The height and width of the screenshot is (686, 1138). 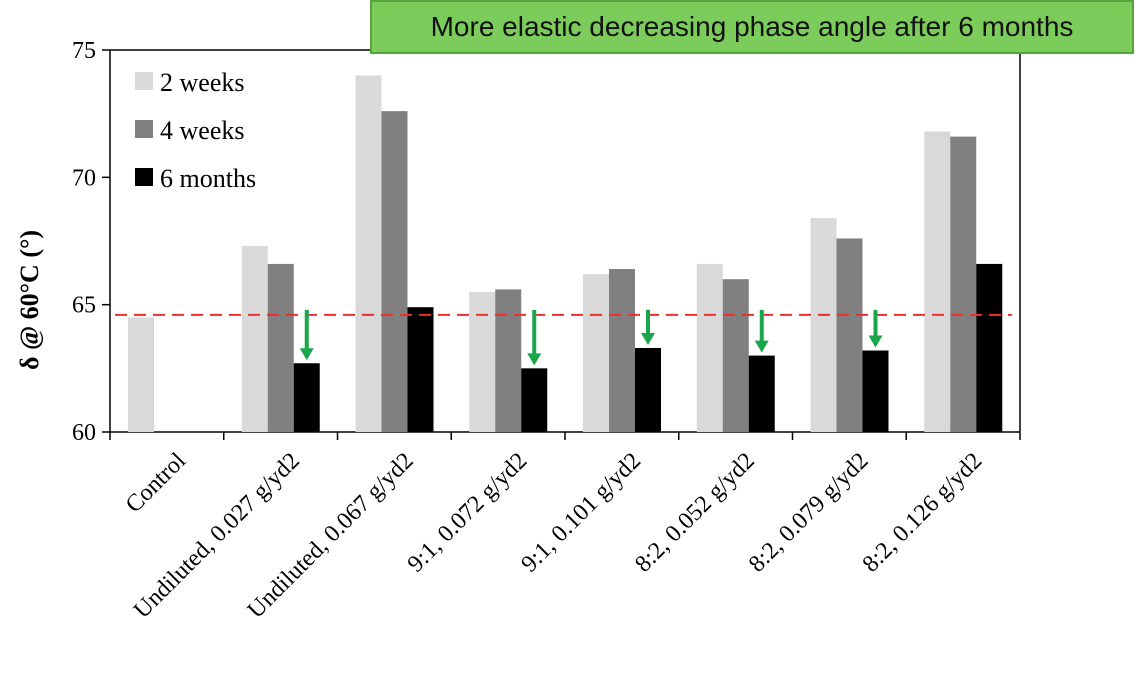 I want to click on x-tick-label: 8:2, 0.126 g/yd2, so click(x=923, y=513).